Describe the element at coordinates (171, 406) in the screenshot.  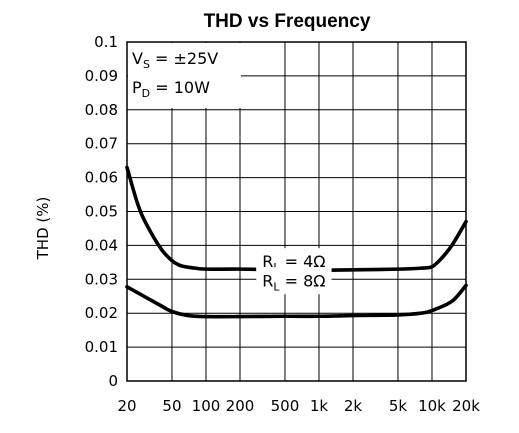
I see `x-tick-label: 50` at that location.